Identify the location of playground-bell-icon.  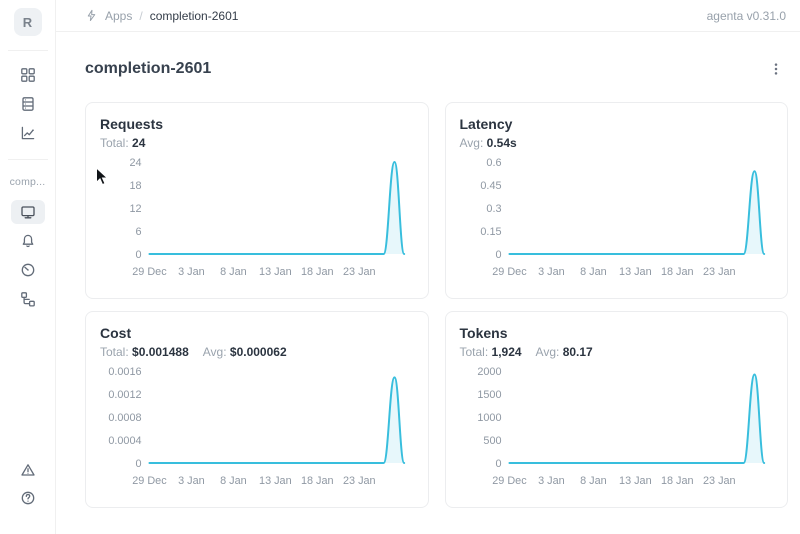
(27, 241).